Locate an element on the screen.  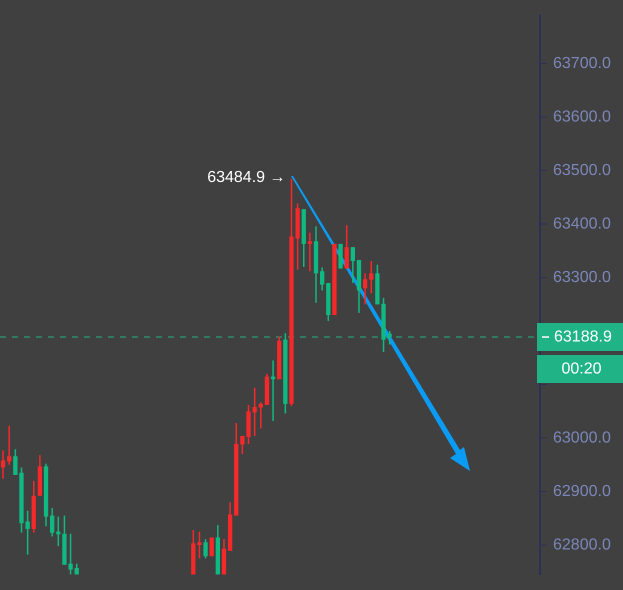
y-tick-label: 63500.0 is located at coordinates (582, 171).